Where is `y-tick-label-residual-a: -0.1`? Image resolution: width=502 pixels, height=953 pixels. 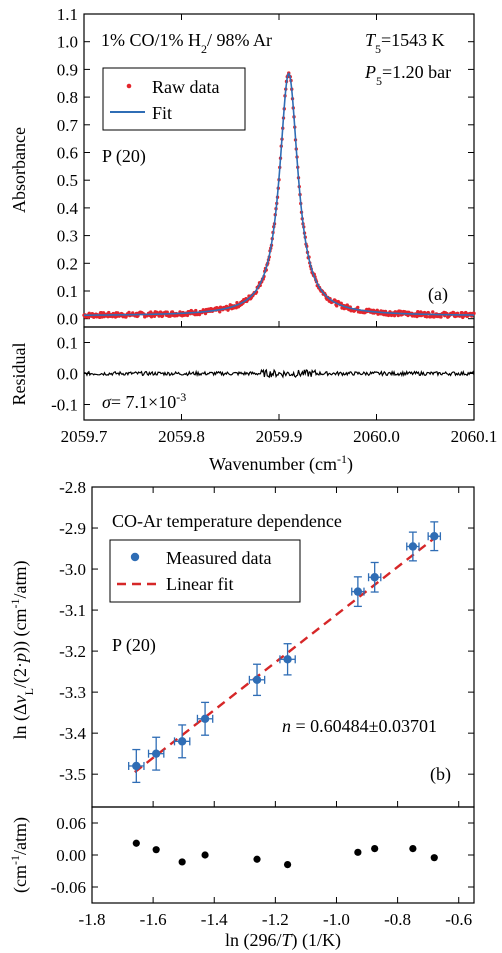
y-tick-label-residual-a: -0.1 is located at coordinates (64, 405).